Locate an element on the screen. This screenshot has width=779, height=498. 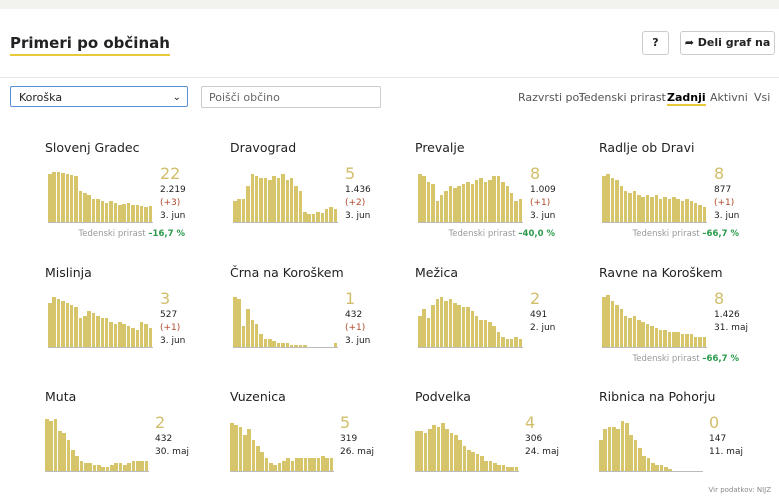
municipality-name: Ribnica na Pohorju is located at coordinates (657, 396).